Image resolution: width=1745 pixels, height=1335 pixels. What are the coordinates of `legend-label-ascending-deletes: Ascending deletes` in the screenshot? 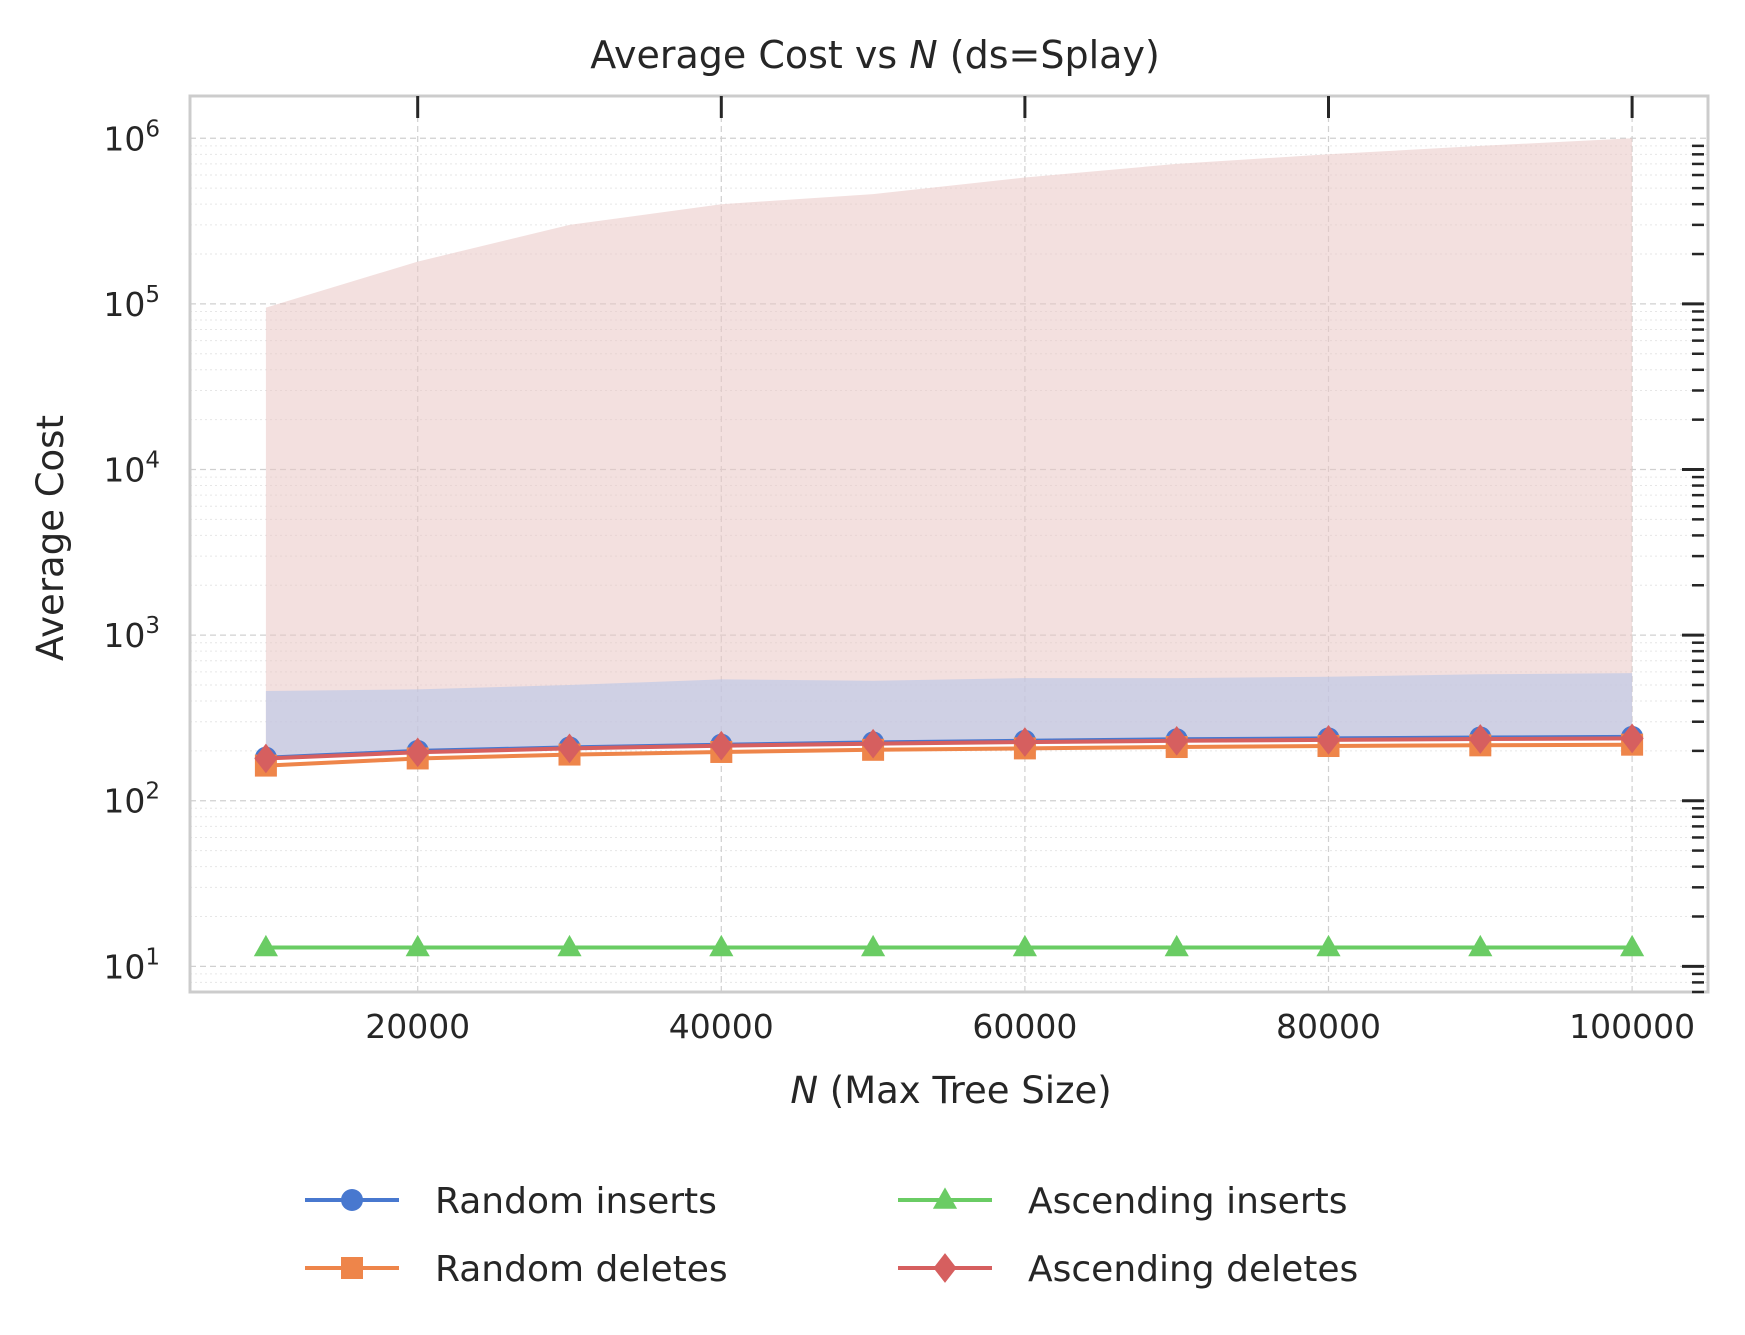 It's located at (1193, 1269).